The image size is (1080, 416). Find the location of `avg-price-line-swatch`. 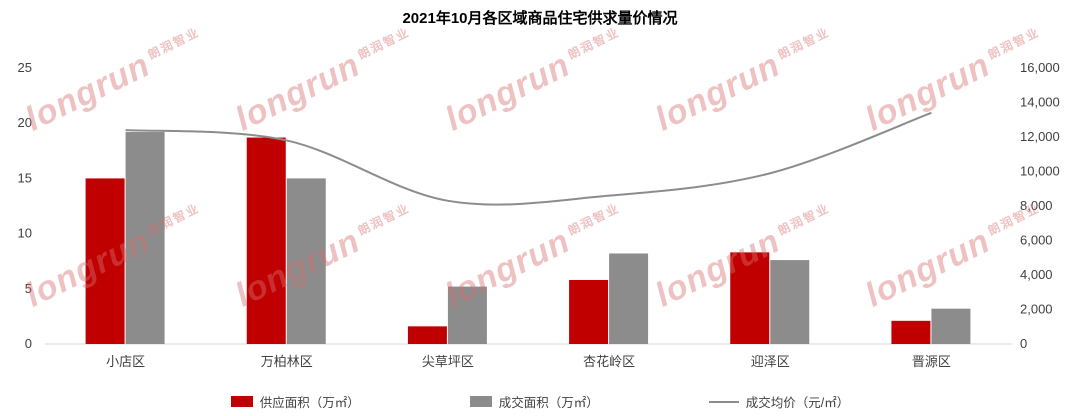

avg-price-line-swatch is located at coordinates (723, 401).